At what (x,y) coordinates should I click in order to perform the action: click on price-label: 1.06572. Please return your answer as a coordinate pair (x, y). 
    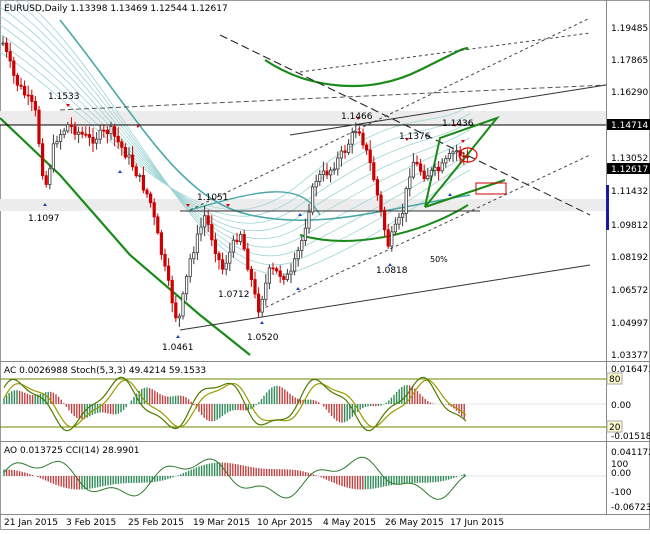
    Looking at the image, I should click on (629, 291).